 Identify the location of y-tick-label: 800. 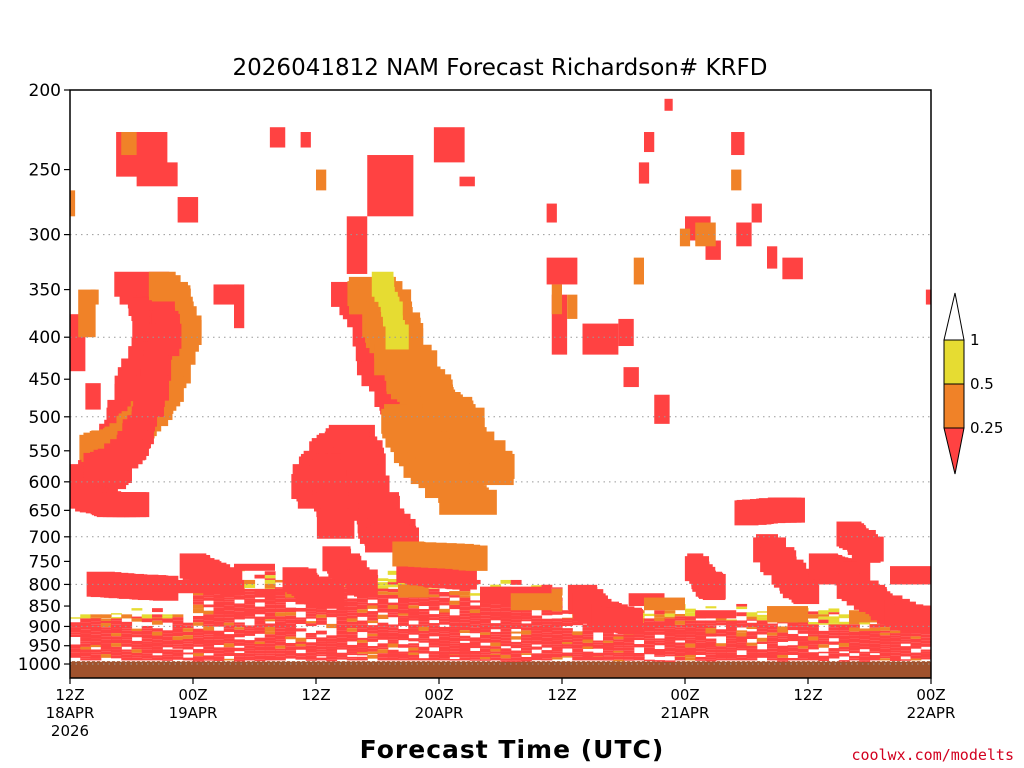
(45, 585).